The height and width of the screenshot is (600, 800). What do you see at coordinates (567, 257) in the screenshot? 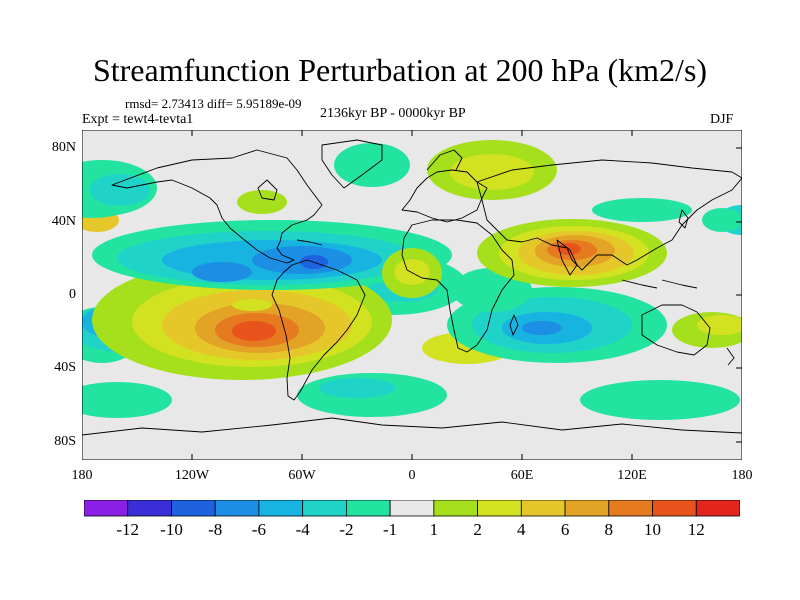
I see `coastline-india` at bounding box center [567, 257].